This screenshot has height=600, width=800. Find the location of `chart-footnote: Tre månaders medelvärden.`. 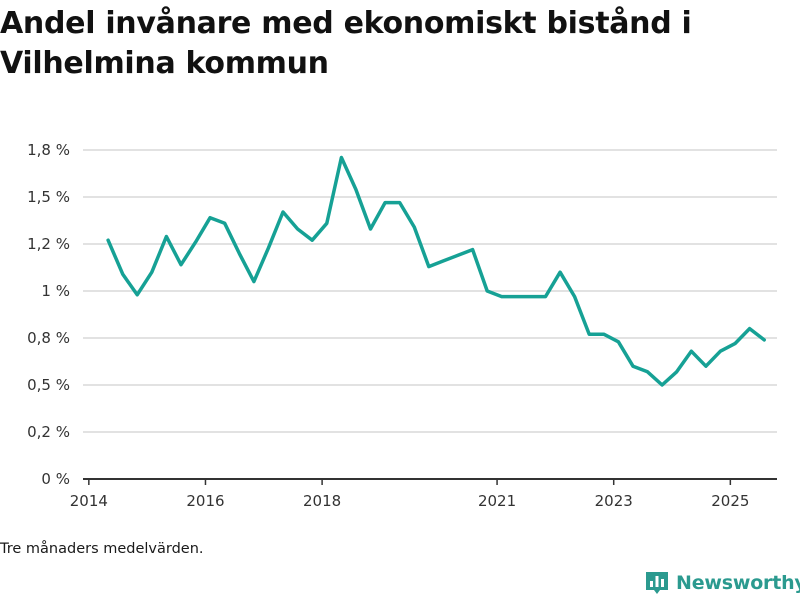

chart-footnote: Tre månaders medelvärden. is located at coordinates (102, 549).